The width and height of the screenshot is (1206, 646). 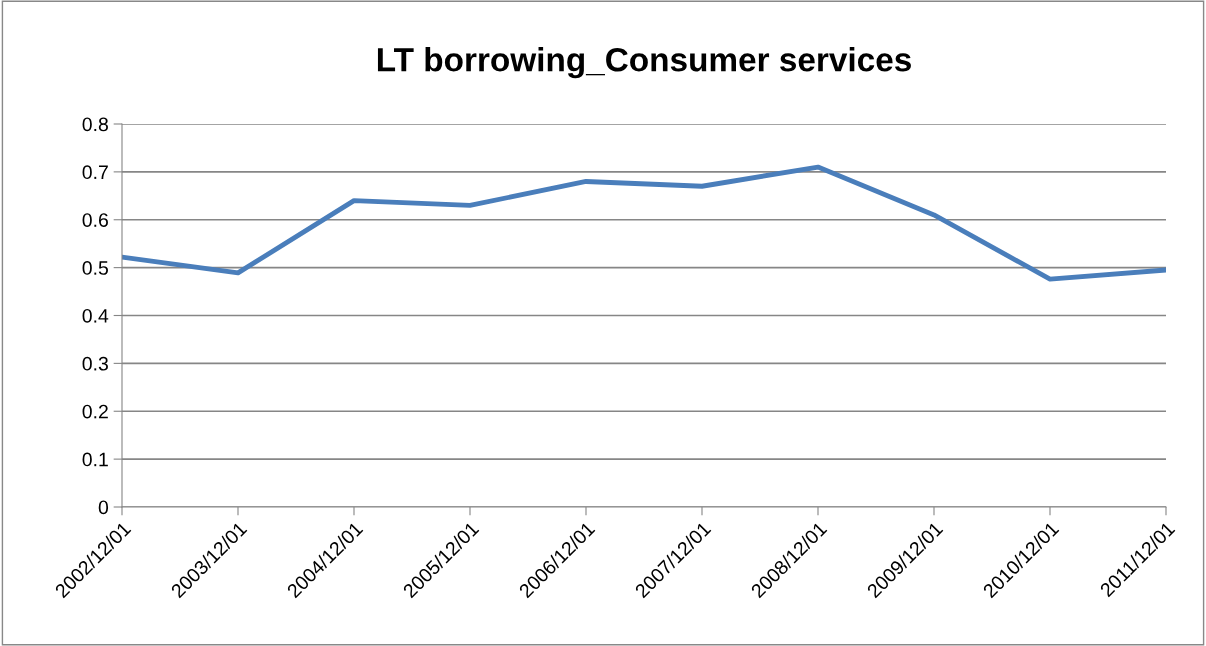 I want to click on y-tick-label: 0.1, so click(x=95, y=459).